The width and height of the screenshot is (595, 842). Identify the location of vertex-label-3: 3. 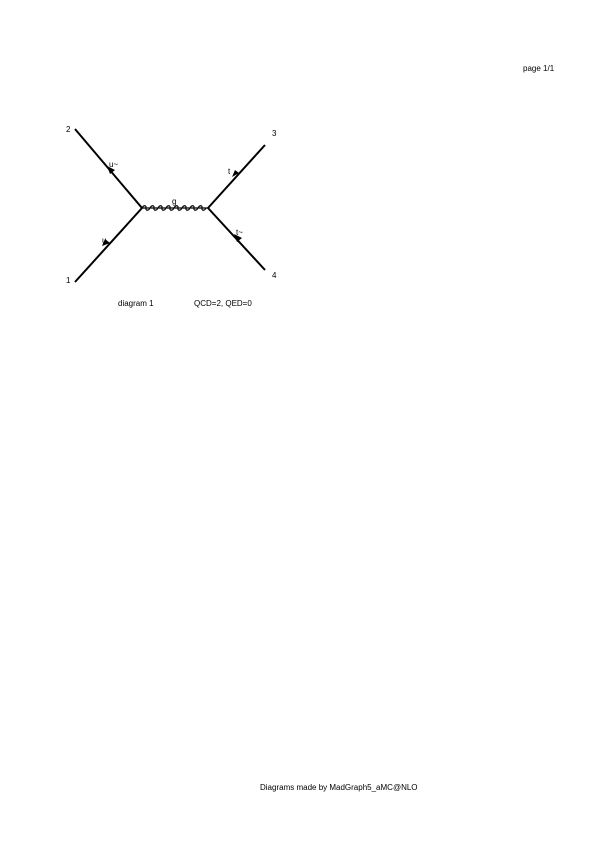
(274, 133).